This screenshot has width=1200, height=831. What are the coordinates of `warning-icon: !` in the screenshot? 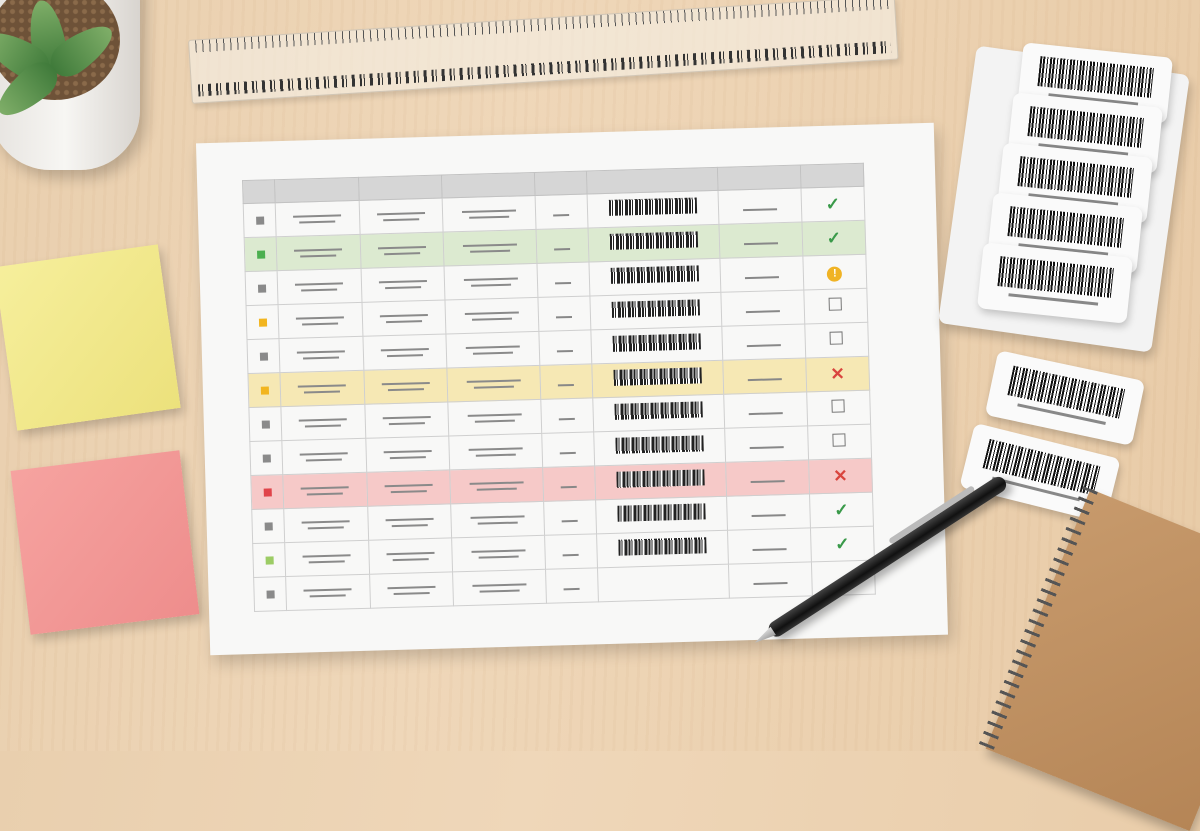 It's located at (835, 273).